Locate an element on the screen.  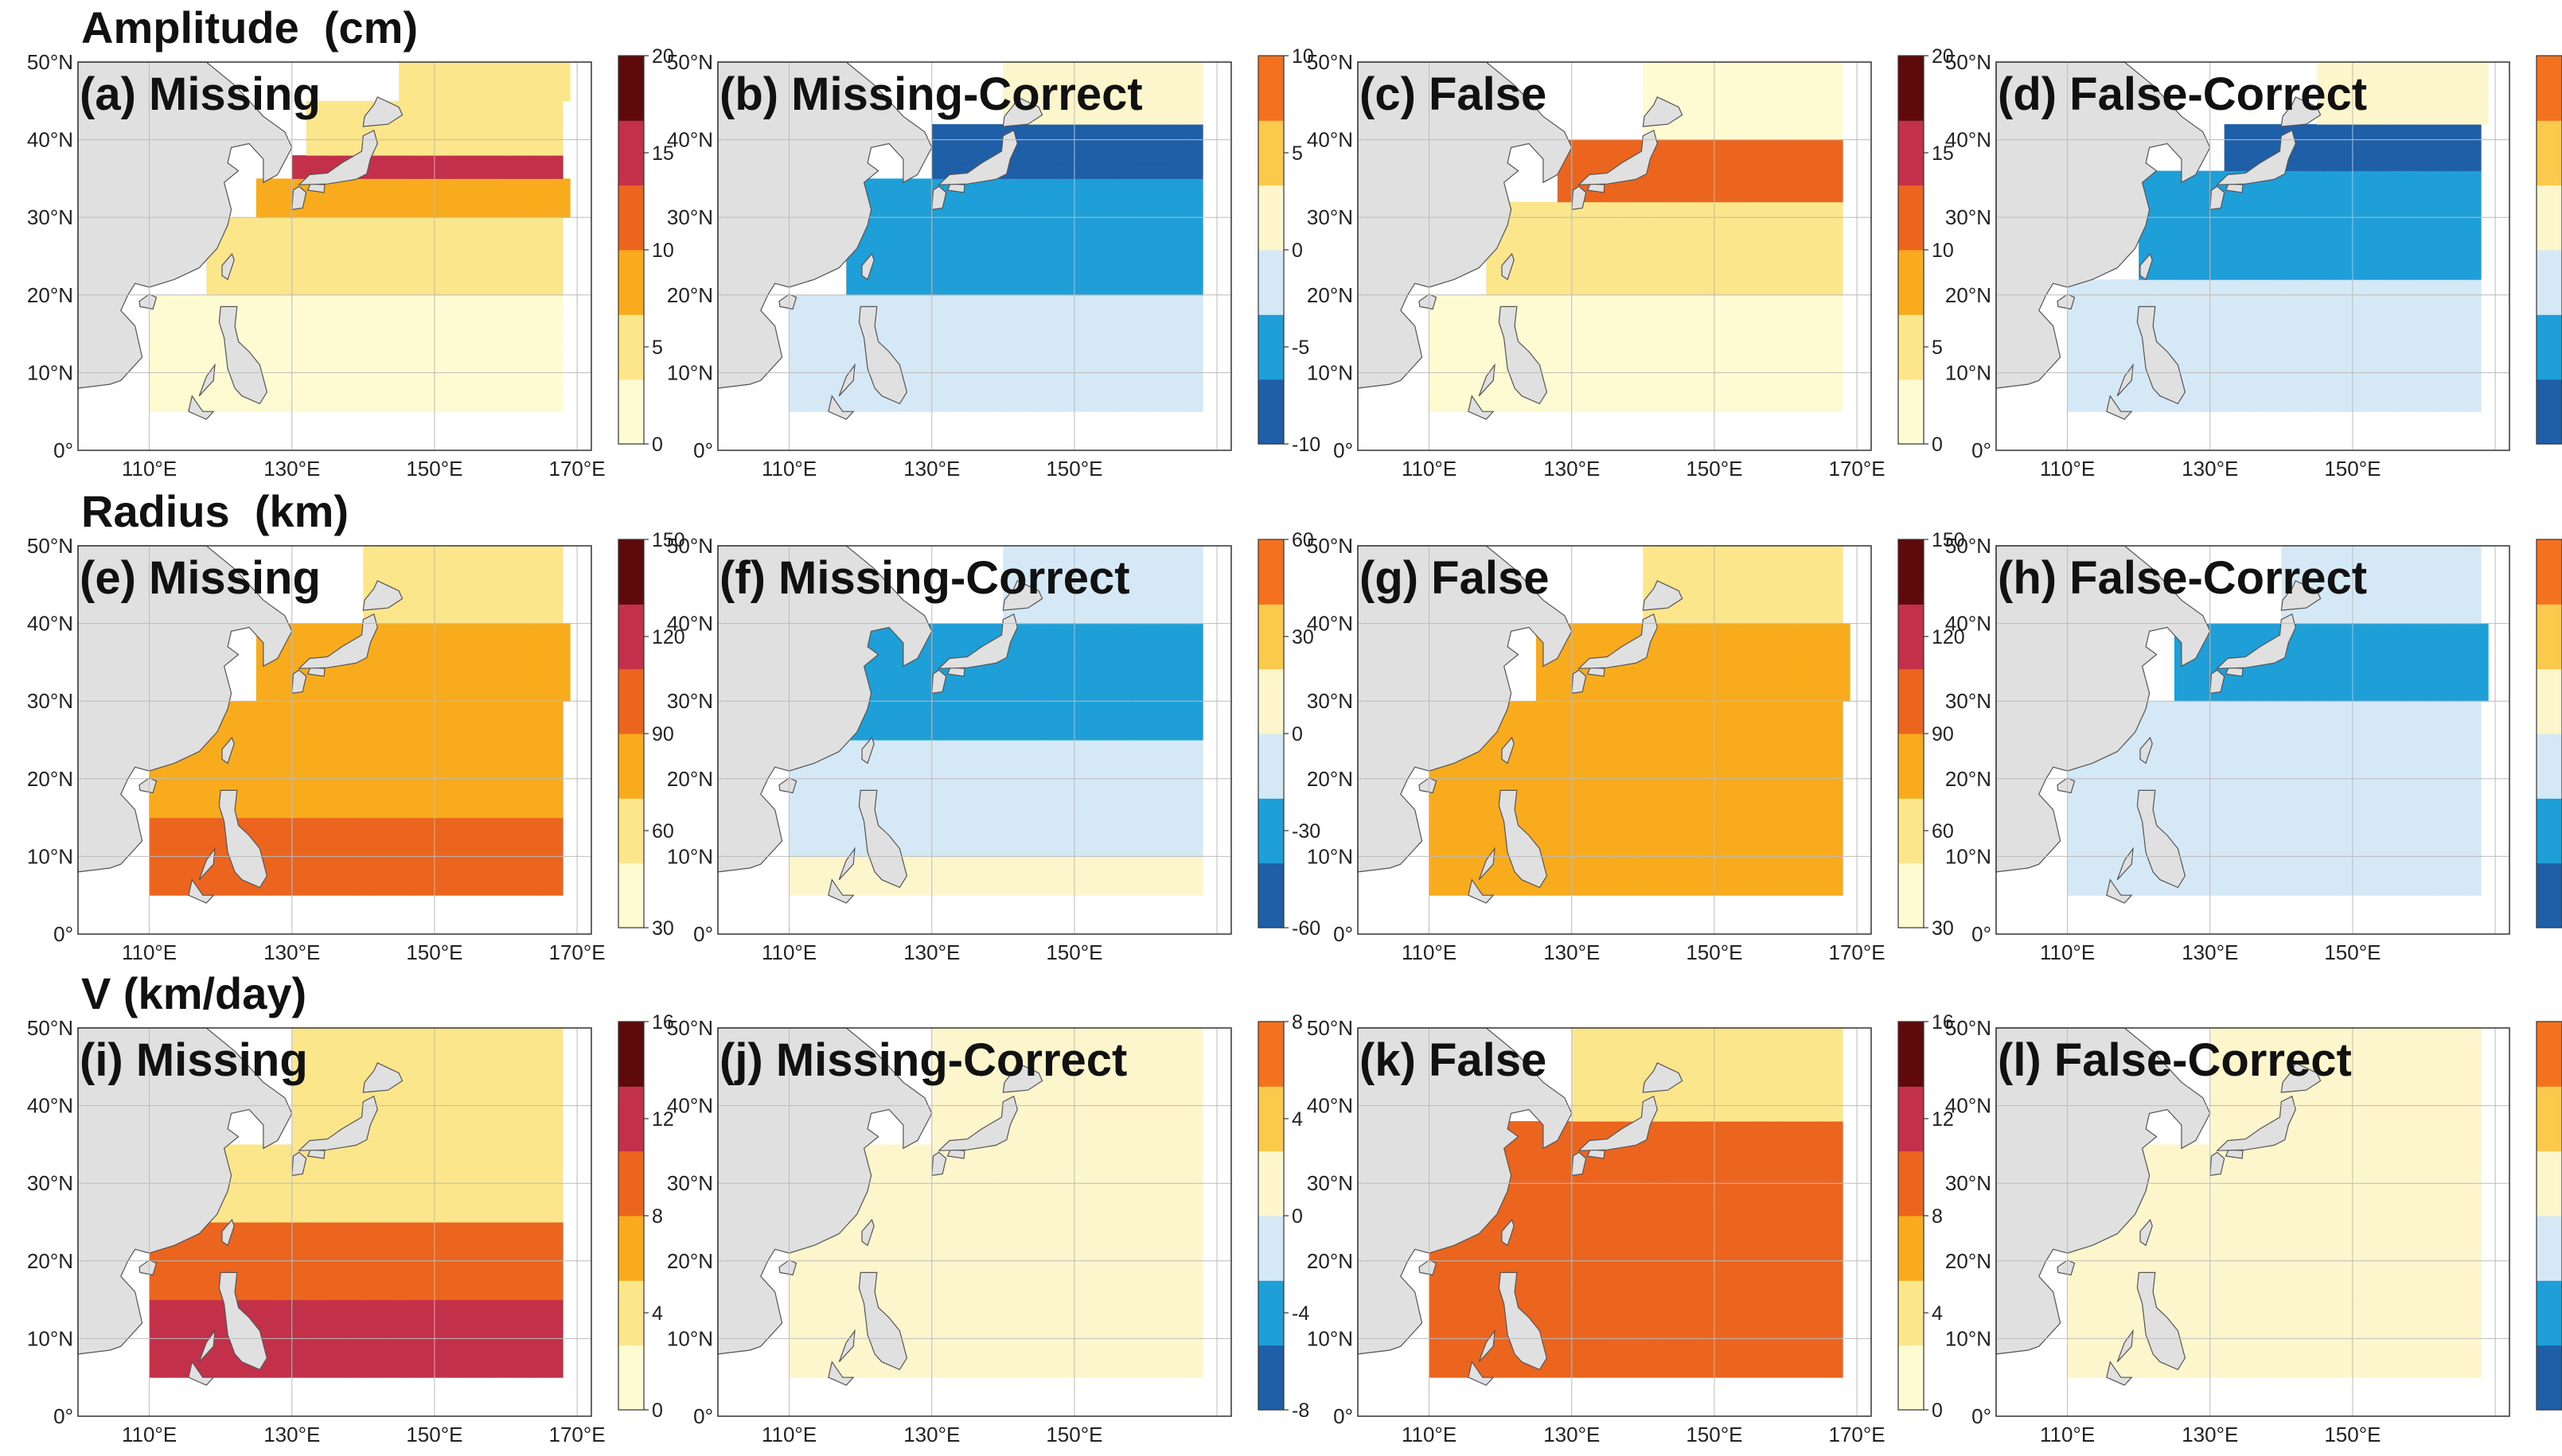
land-d is located at coordinates (2158, 240).